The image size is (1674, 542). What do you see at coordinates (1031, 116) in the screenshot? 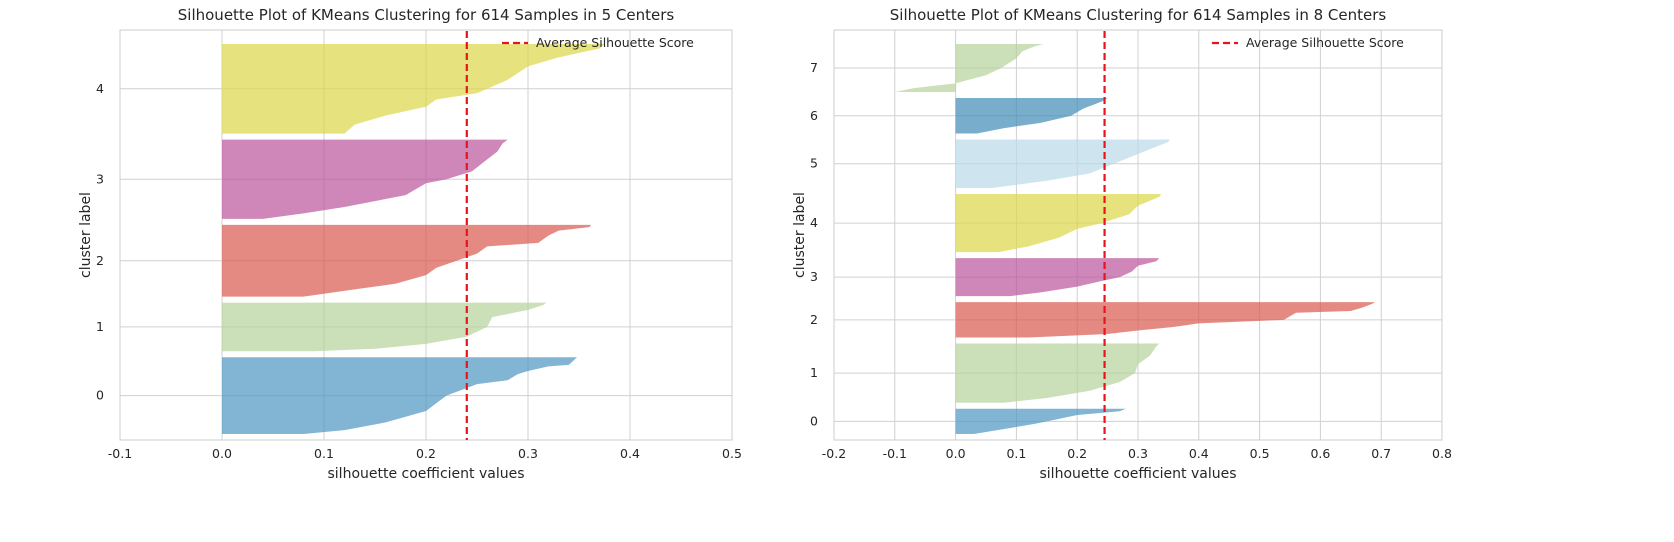
I see `cluster-6-silhouette` at bounding box center [1031, 116].